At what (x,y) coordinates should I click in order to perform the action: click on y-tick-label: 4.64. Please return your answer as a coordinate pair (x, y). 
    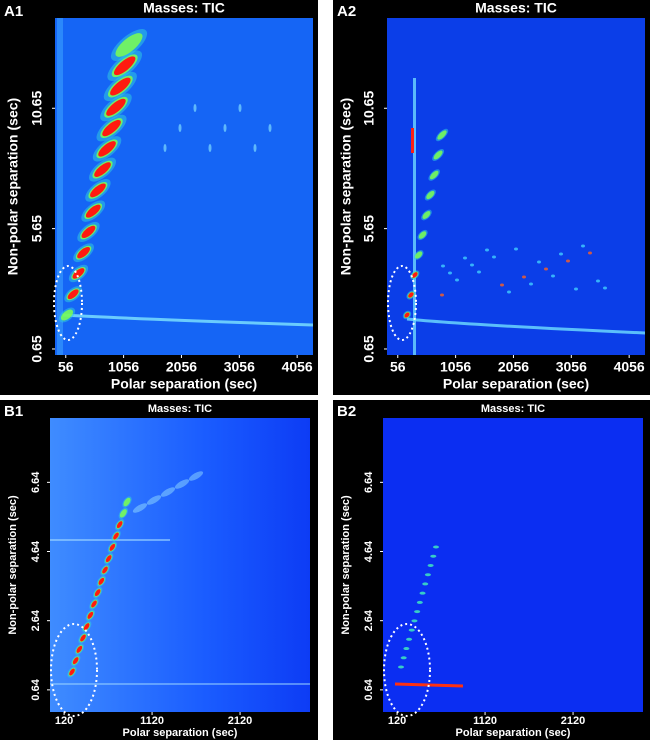
    Looking at the image, I should click on (36, 551).